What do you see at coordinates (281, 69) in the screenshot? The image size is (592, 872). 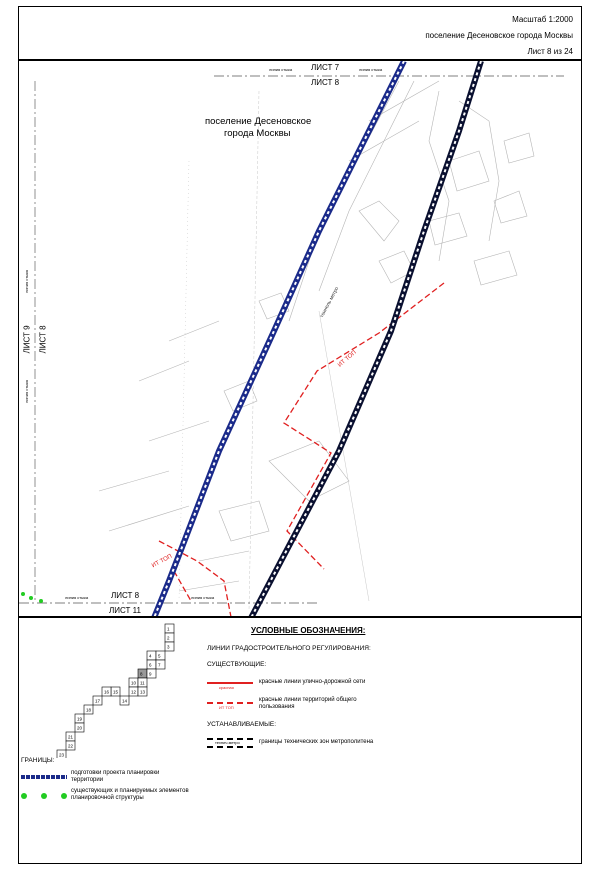 I see `joint-label-top-left: линия стыка` at bounding box center [281, 69].